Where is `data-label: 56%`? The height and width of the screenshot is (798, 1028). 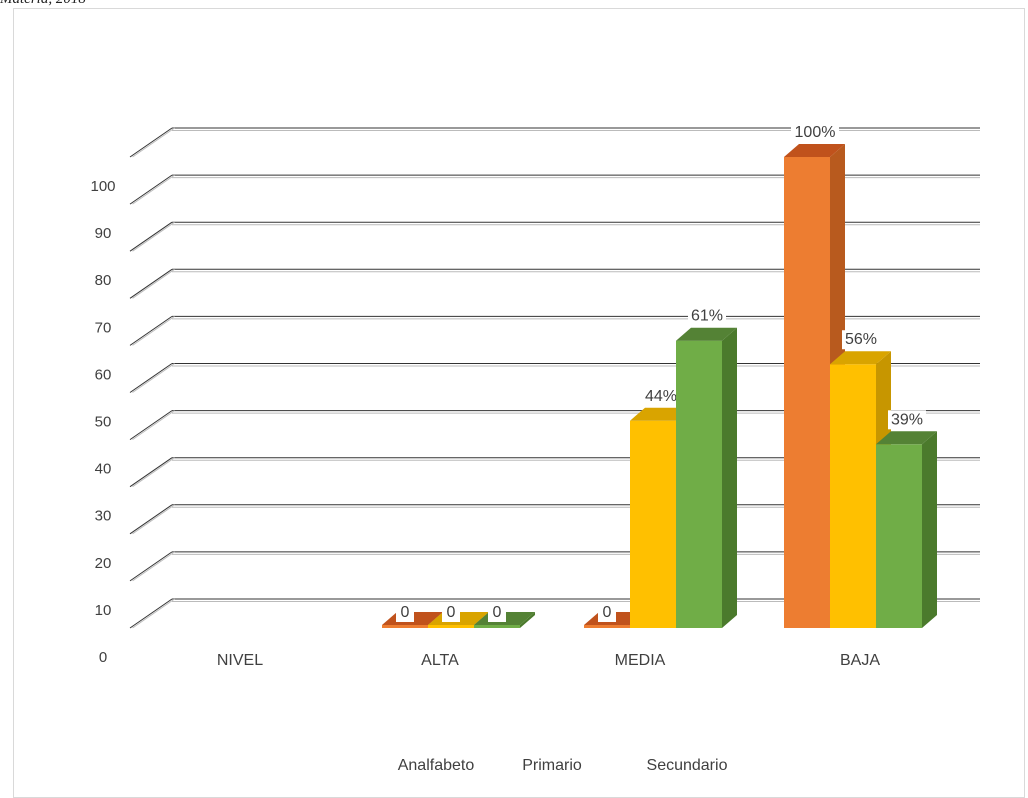 data-label: 56% is located at coordinates (861, 339).